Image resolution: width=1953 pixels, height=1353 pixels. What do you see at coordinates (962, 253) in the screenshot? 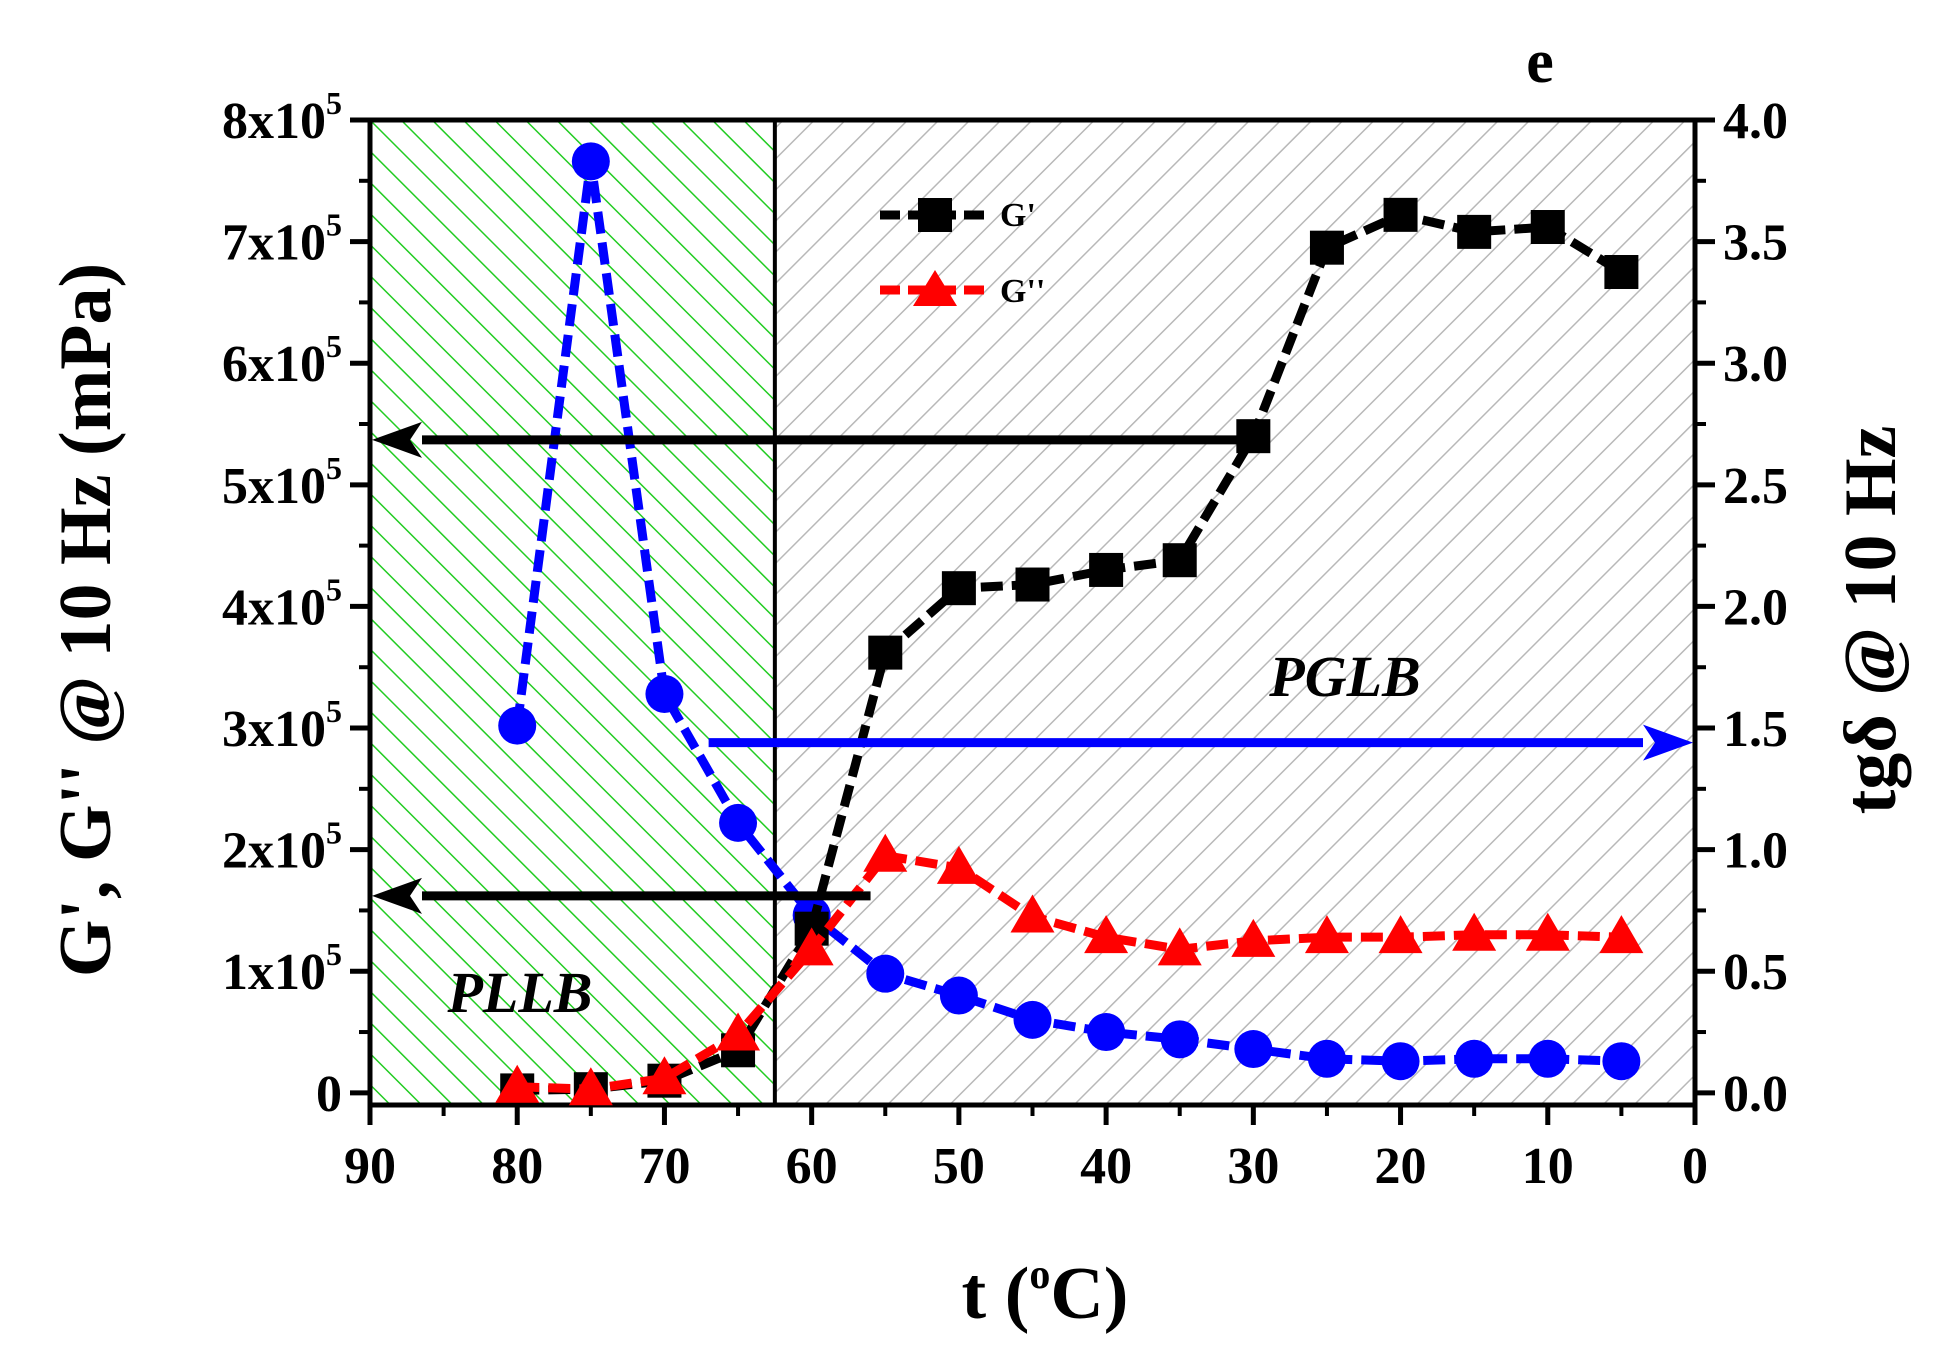
I see `legend: G' G''` at bounding box center [962, 253].